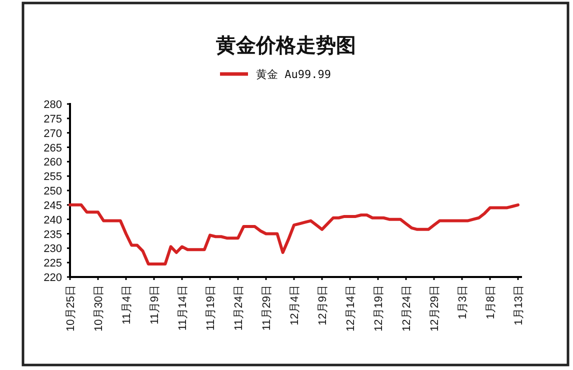 The height and width of the screenshot is (370, 573). Describe the element at coordinates (53, 249) in the screenshot. I see `y-tick-label: 230` at that location.